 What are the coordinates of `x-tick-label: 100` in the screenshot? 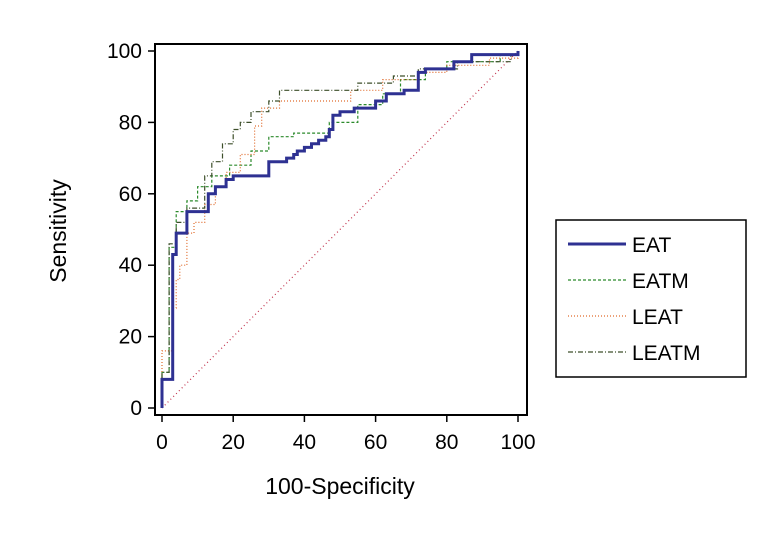 It's located at (517, 442).